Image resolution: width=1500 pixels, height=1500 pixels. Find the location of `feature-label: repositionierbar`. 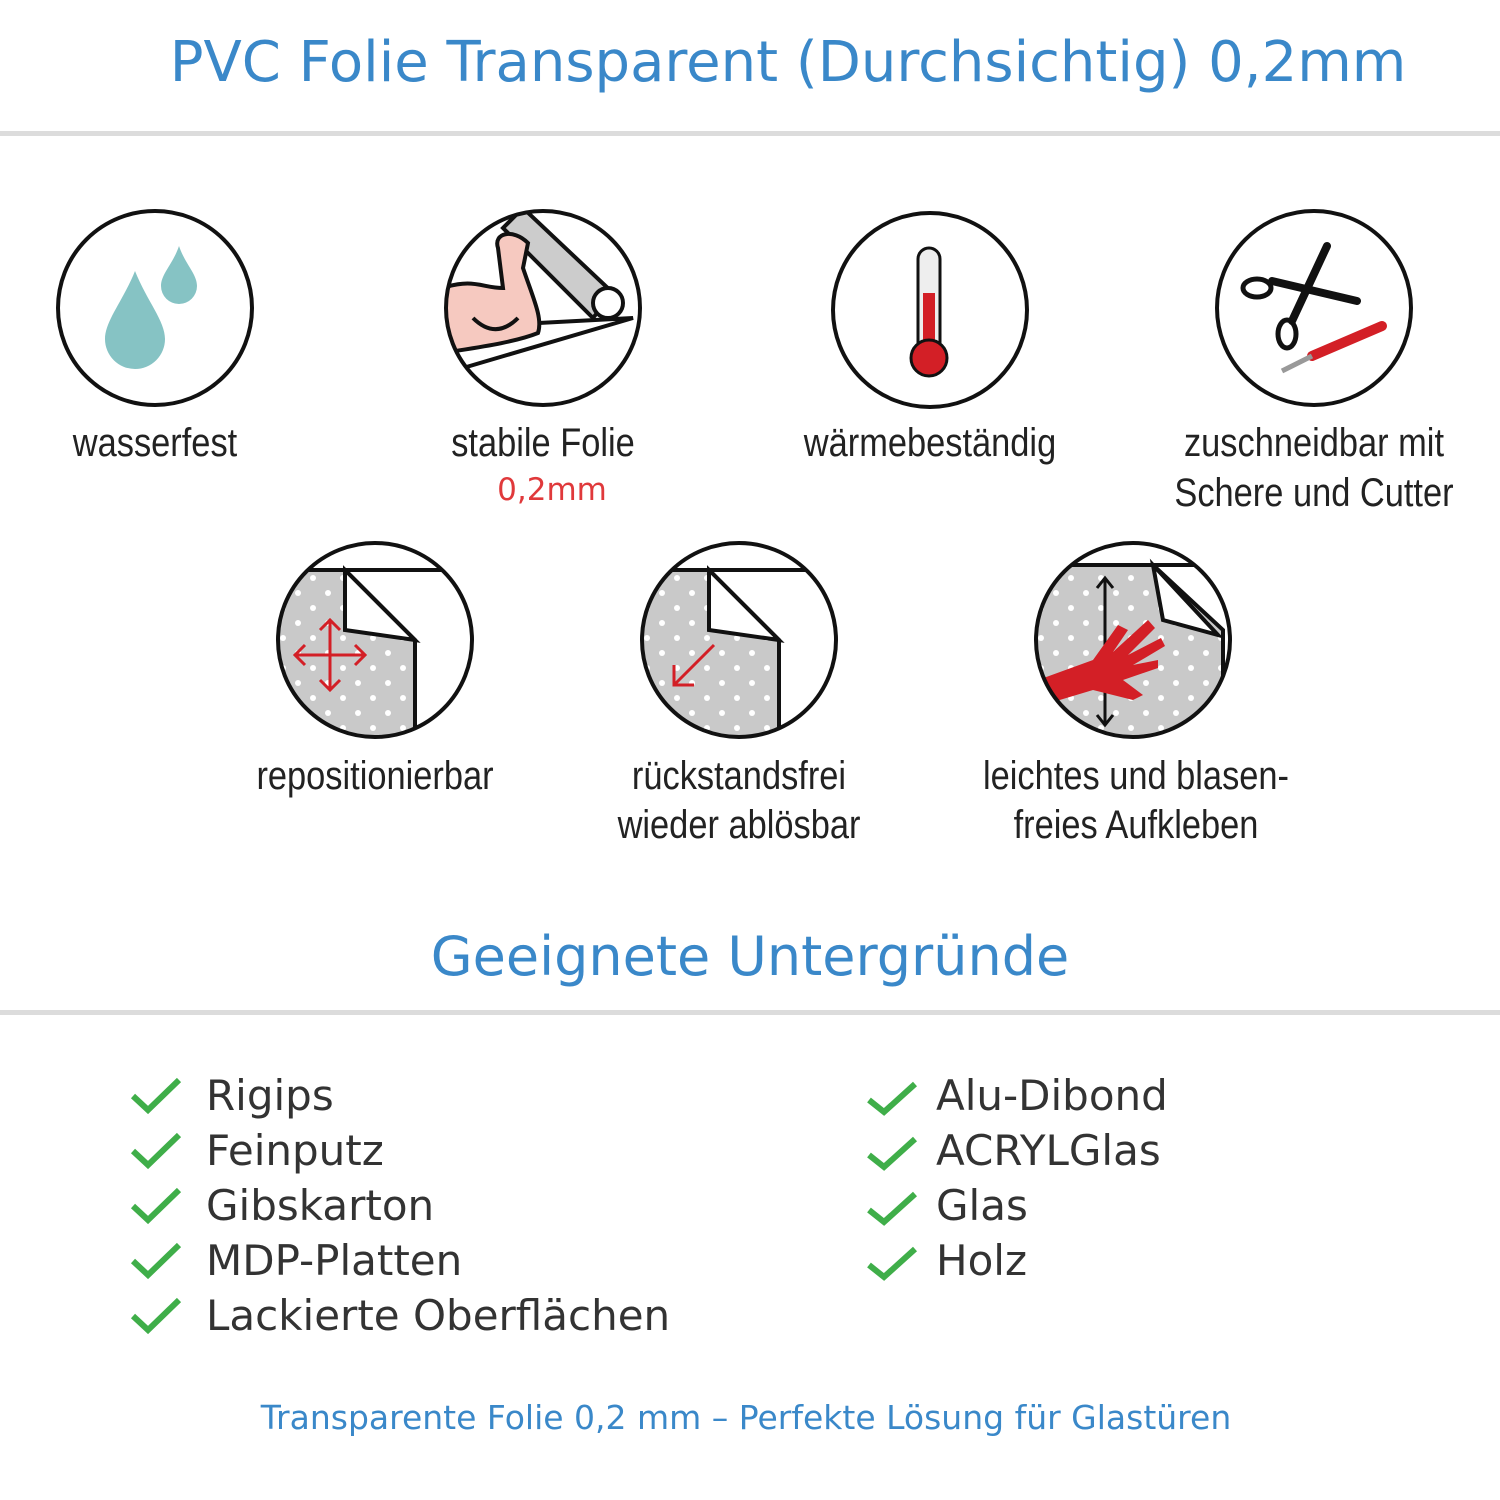

feature-label: repositionierbar is located at coordinates (375, 776).